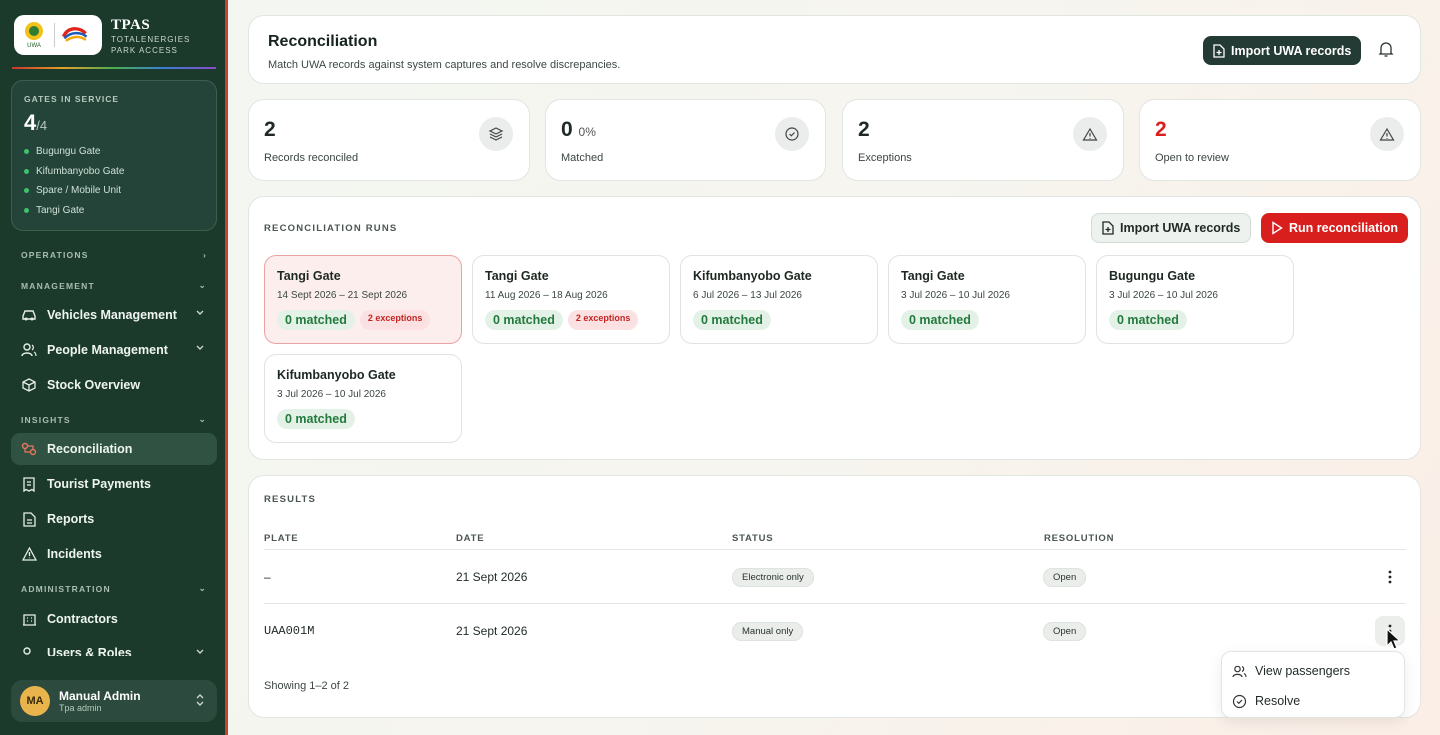 The width and height of the screenshot is (1440, 735). What do you see at coordinates (114, 350) in the screenshot?
I see `sidebar-item-people: People Management` at bounding box center [114, 350].